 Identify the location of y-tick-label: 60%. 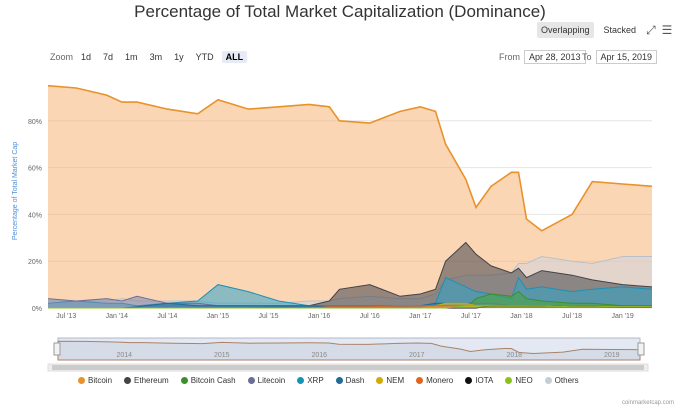
(35, 169).